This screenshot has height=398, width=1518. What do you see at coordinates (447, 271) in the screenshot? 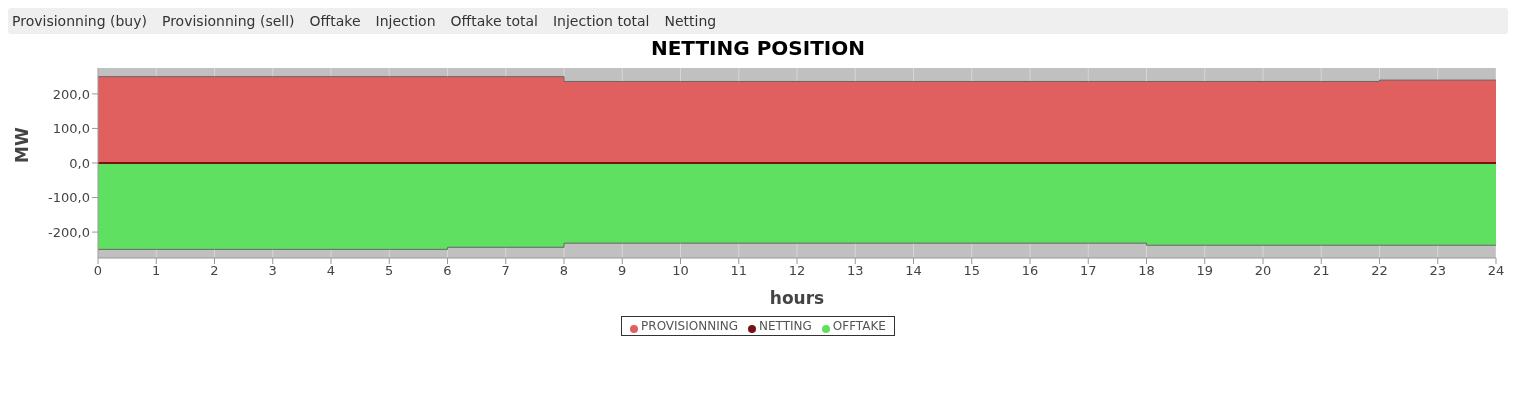
I see `x-tick-label: 6` at bounding box center [447, 271].